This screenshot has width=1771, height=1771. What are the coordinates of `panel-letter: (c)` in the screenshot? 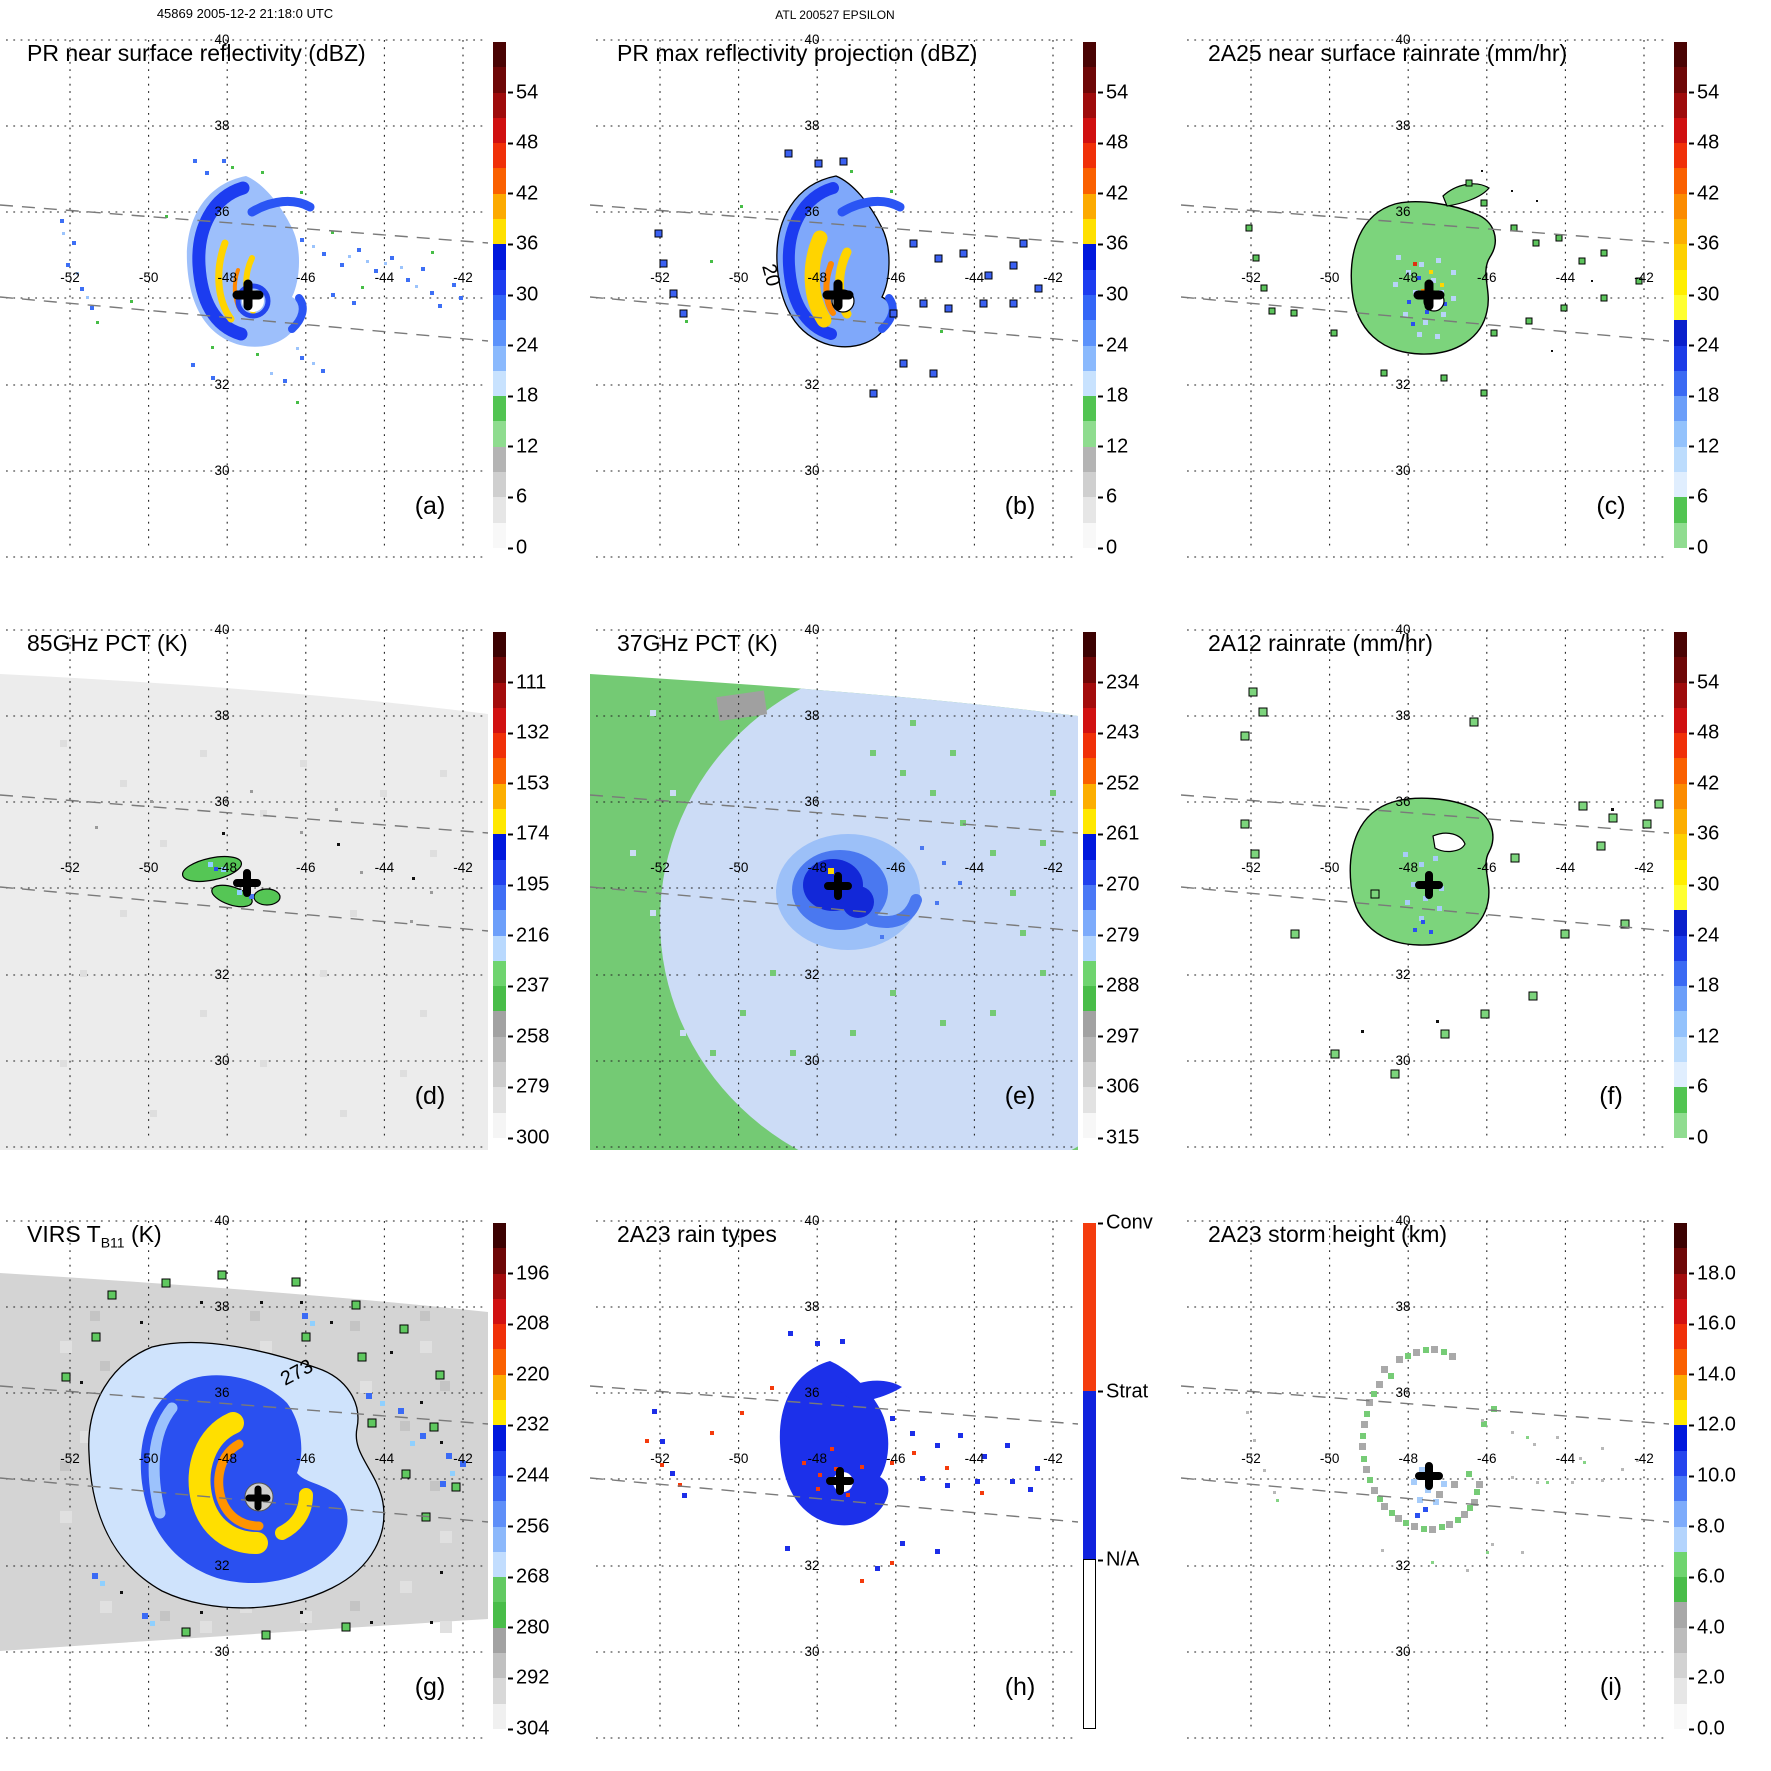 It's located at (1611, 506).